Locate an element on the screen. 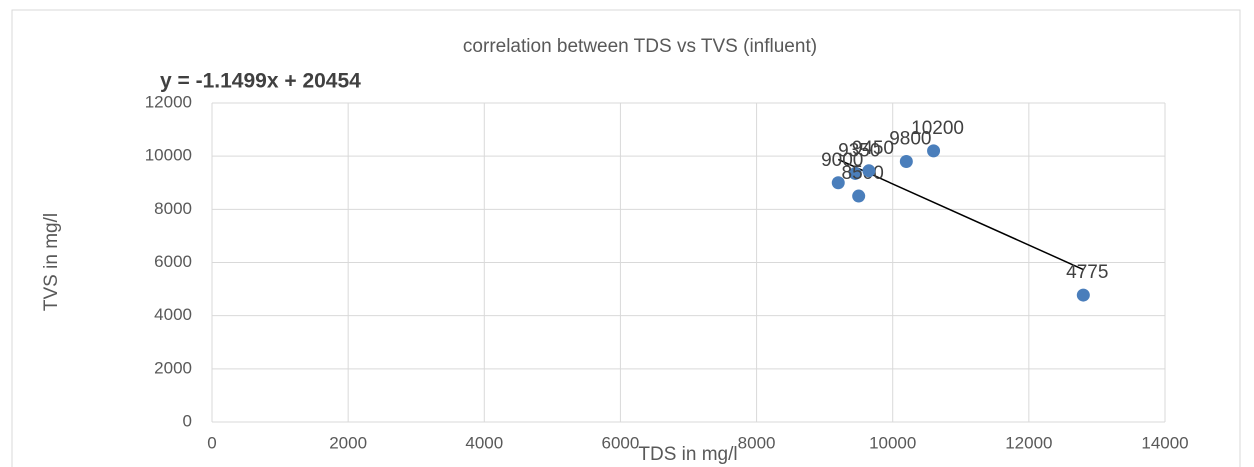  x-tick-label: 8000 is located at coordinates (757, 442).